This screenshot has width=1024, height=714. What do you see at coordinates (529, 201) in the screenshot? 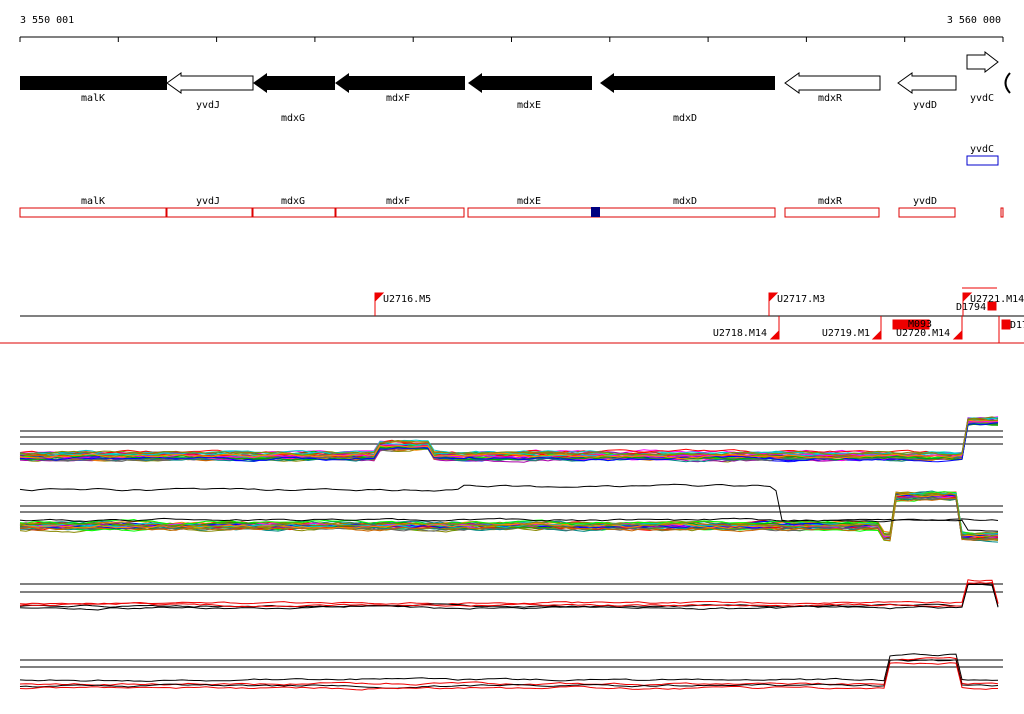
I see `transcript-label: mdxE` at bounding box center [529, 201].